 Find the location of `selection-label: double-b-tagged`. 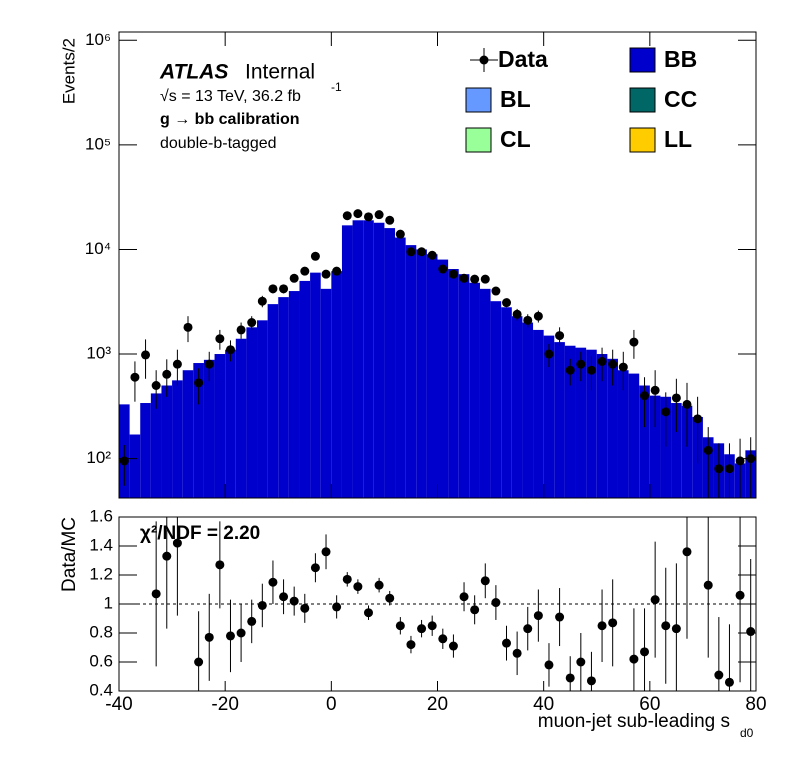

selection-label: double-b-tagged is located at coordinates (218, 143).